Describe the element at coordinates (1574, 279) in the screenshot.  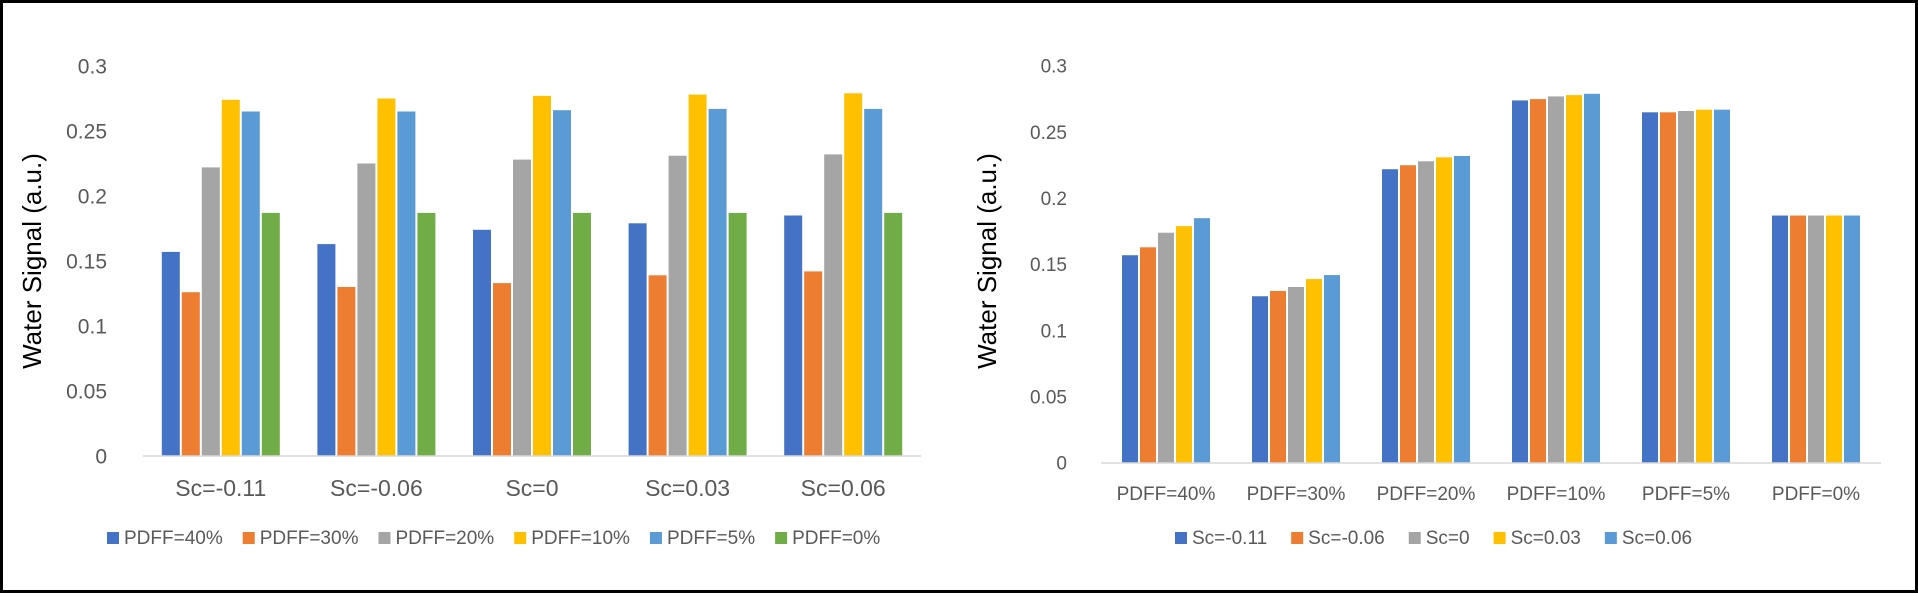
I see `bar-sc0.03-3` at that location.